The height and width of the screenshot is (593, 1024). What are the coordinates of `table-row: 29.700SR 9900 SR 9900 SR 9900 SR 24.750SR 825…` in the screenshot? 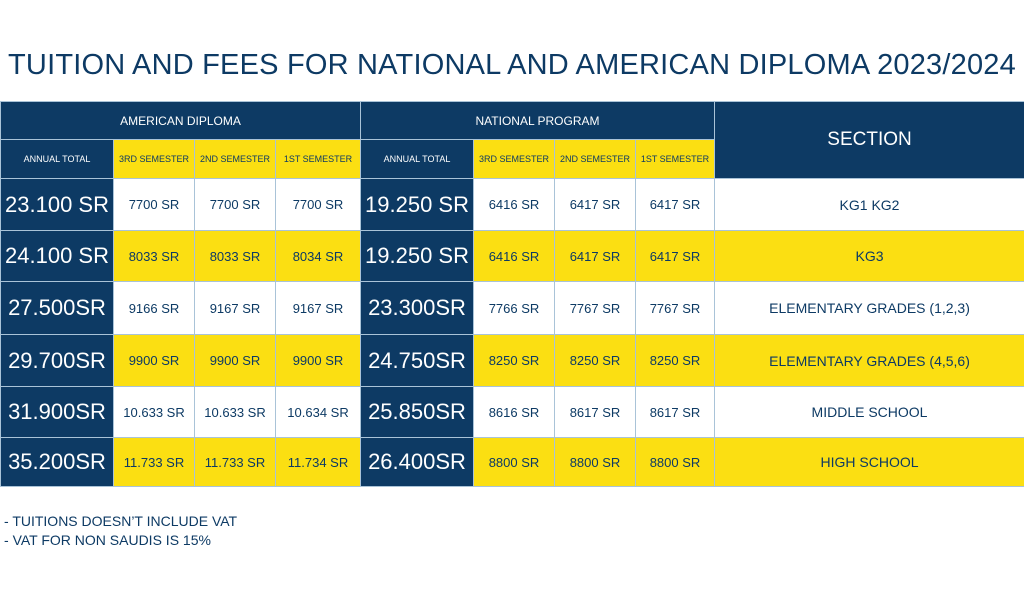 It's located at (512, 360).